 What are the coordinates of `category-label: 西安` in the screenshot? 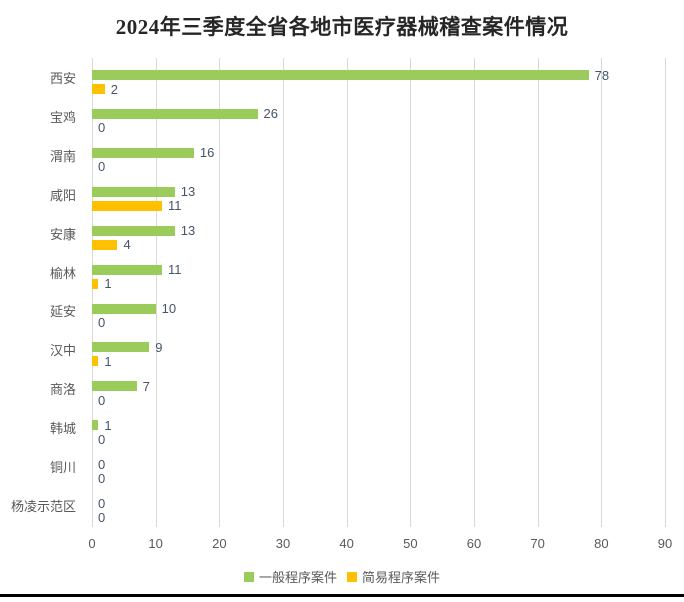 It's located at (62, 78).